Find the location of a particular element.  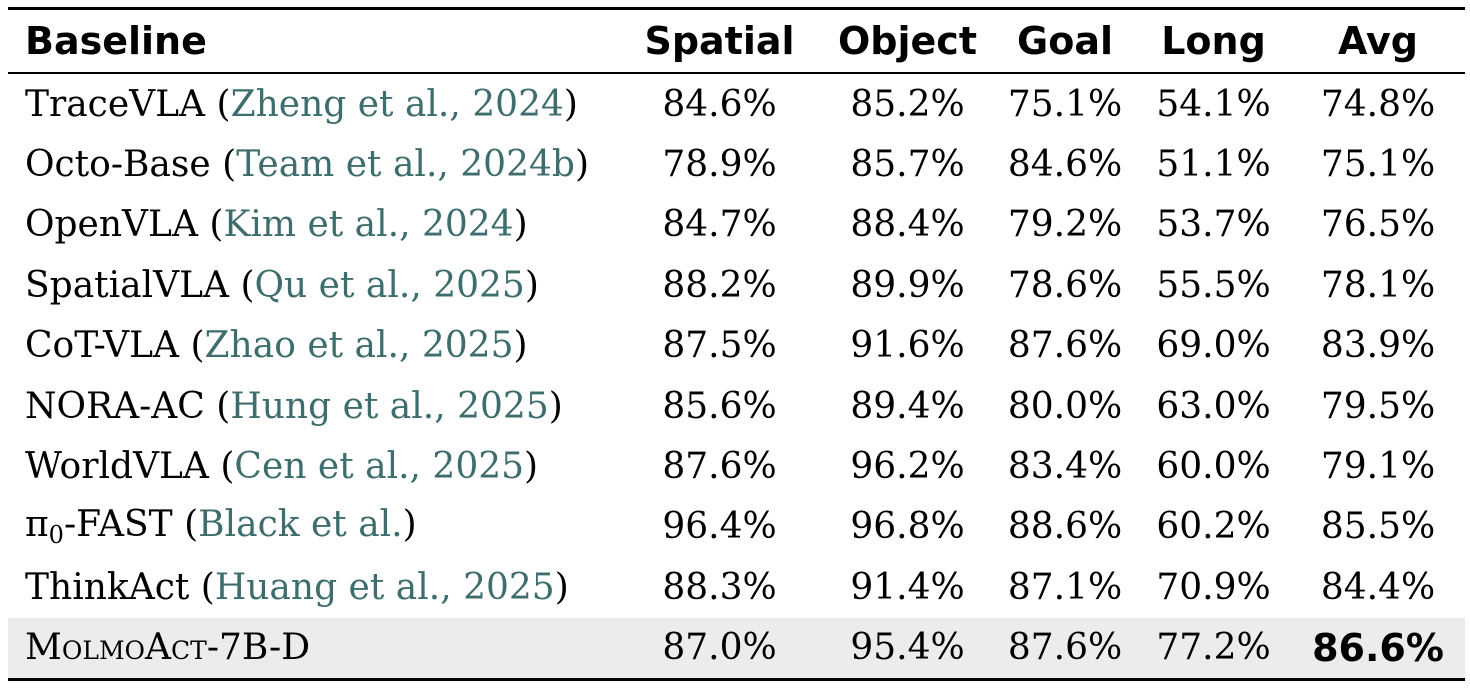

baseline-name: OpenVLA is located at coordinates (111, 225).